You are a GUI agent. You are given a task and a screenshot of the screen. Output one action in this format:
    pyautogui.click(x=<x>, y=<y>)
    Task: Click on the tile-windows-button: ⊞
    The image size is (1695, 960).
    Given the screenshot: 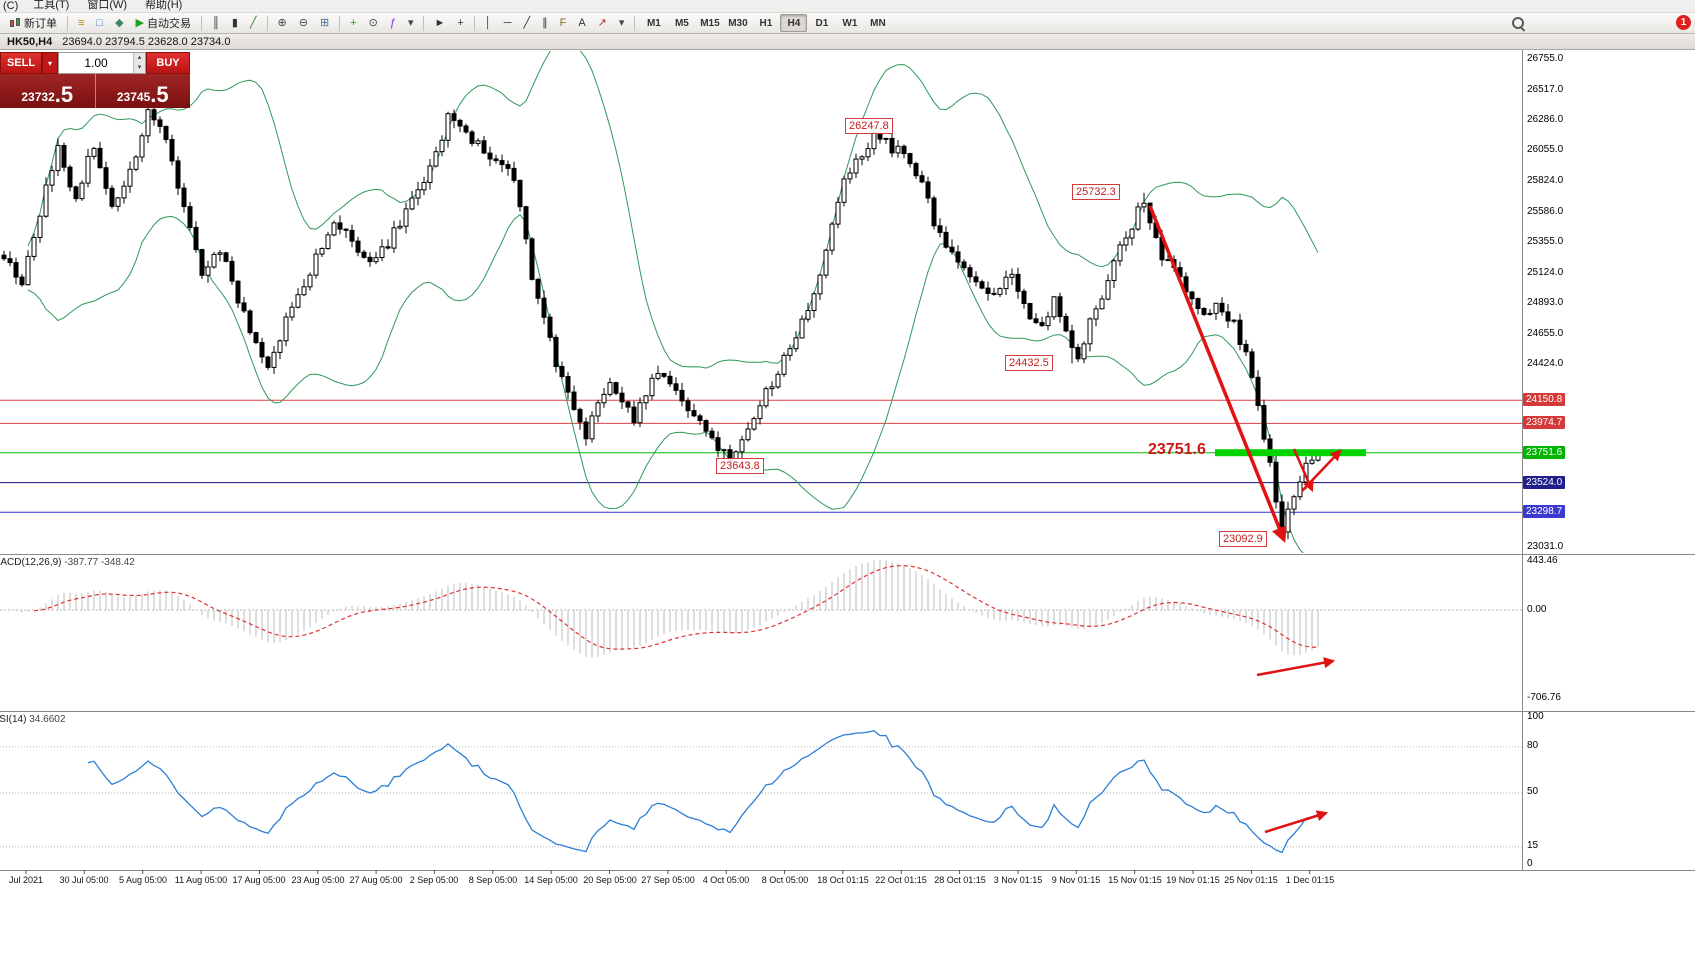 What is the action you would take?
    pyautogui.click(x=324, y=23)
    